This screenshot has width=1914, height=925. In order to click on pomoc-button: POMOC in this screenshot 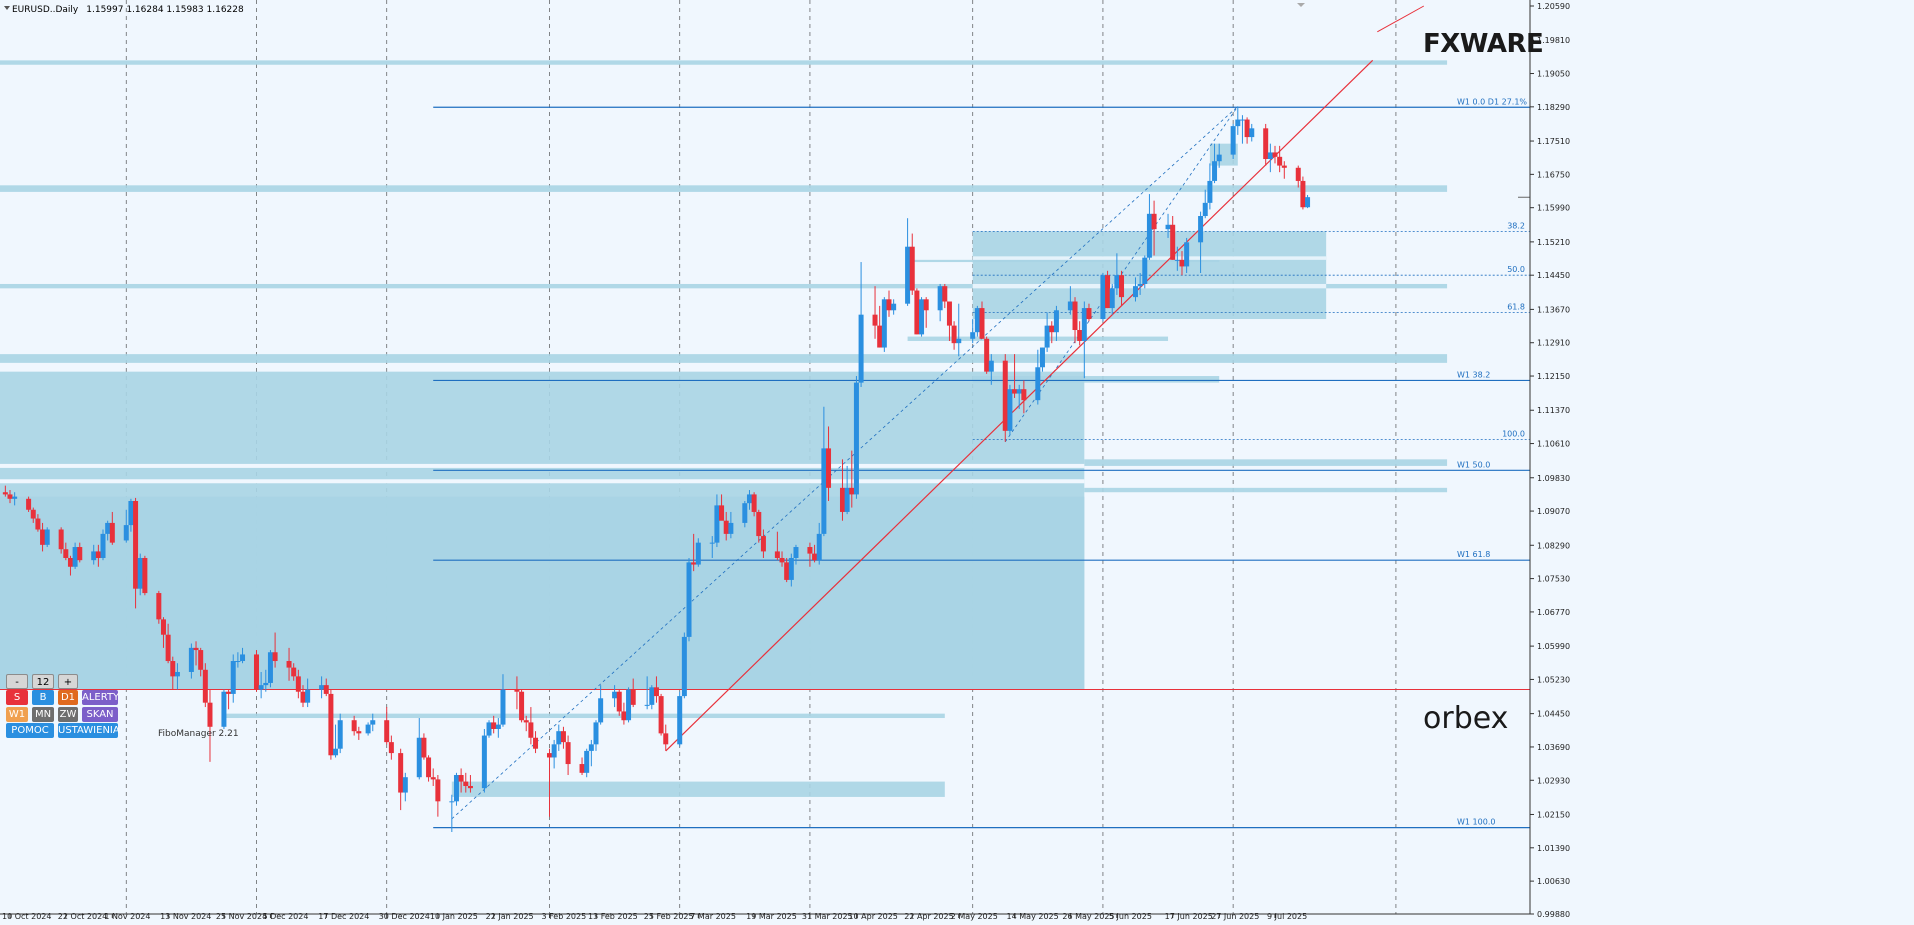, I will do `click(30, 730)`.